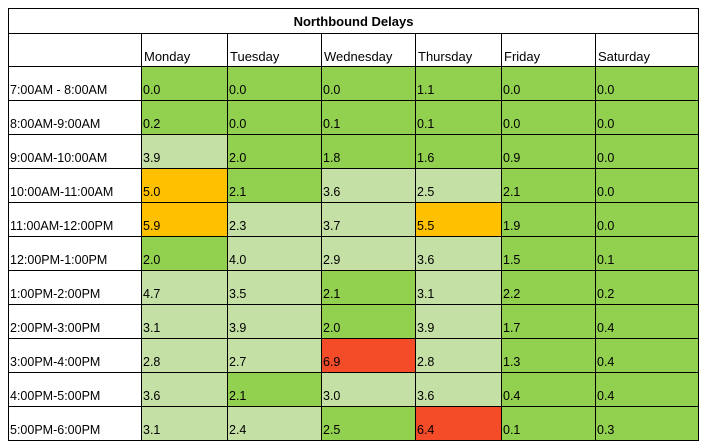 The height and width of the screenshot is (441, 714). I want to click on header-cell-saturday: Saturday, so click(647, 50).